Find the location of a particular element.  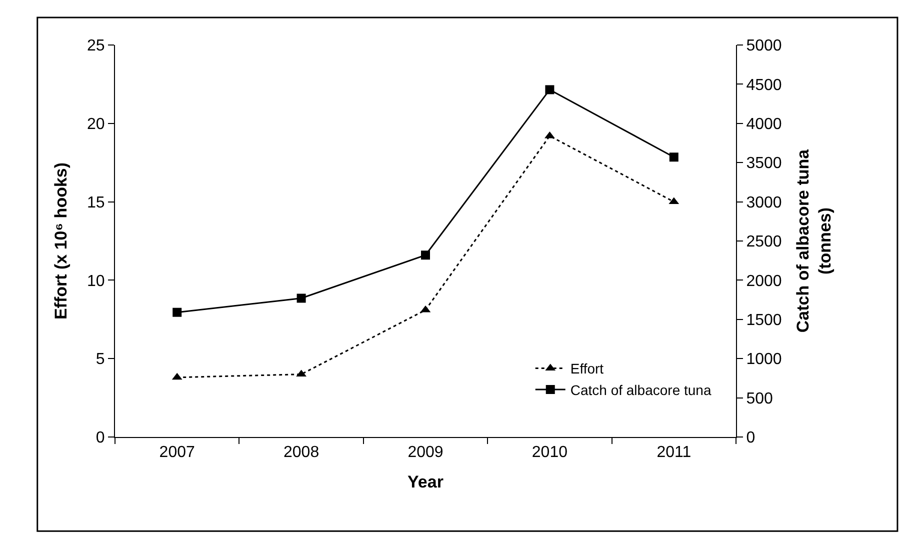

x-tick-label: 2011 is located at coordinates (674, 453).